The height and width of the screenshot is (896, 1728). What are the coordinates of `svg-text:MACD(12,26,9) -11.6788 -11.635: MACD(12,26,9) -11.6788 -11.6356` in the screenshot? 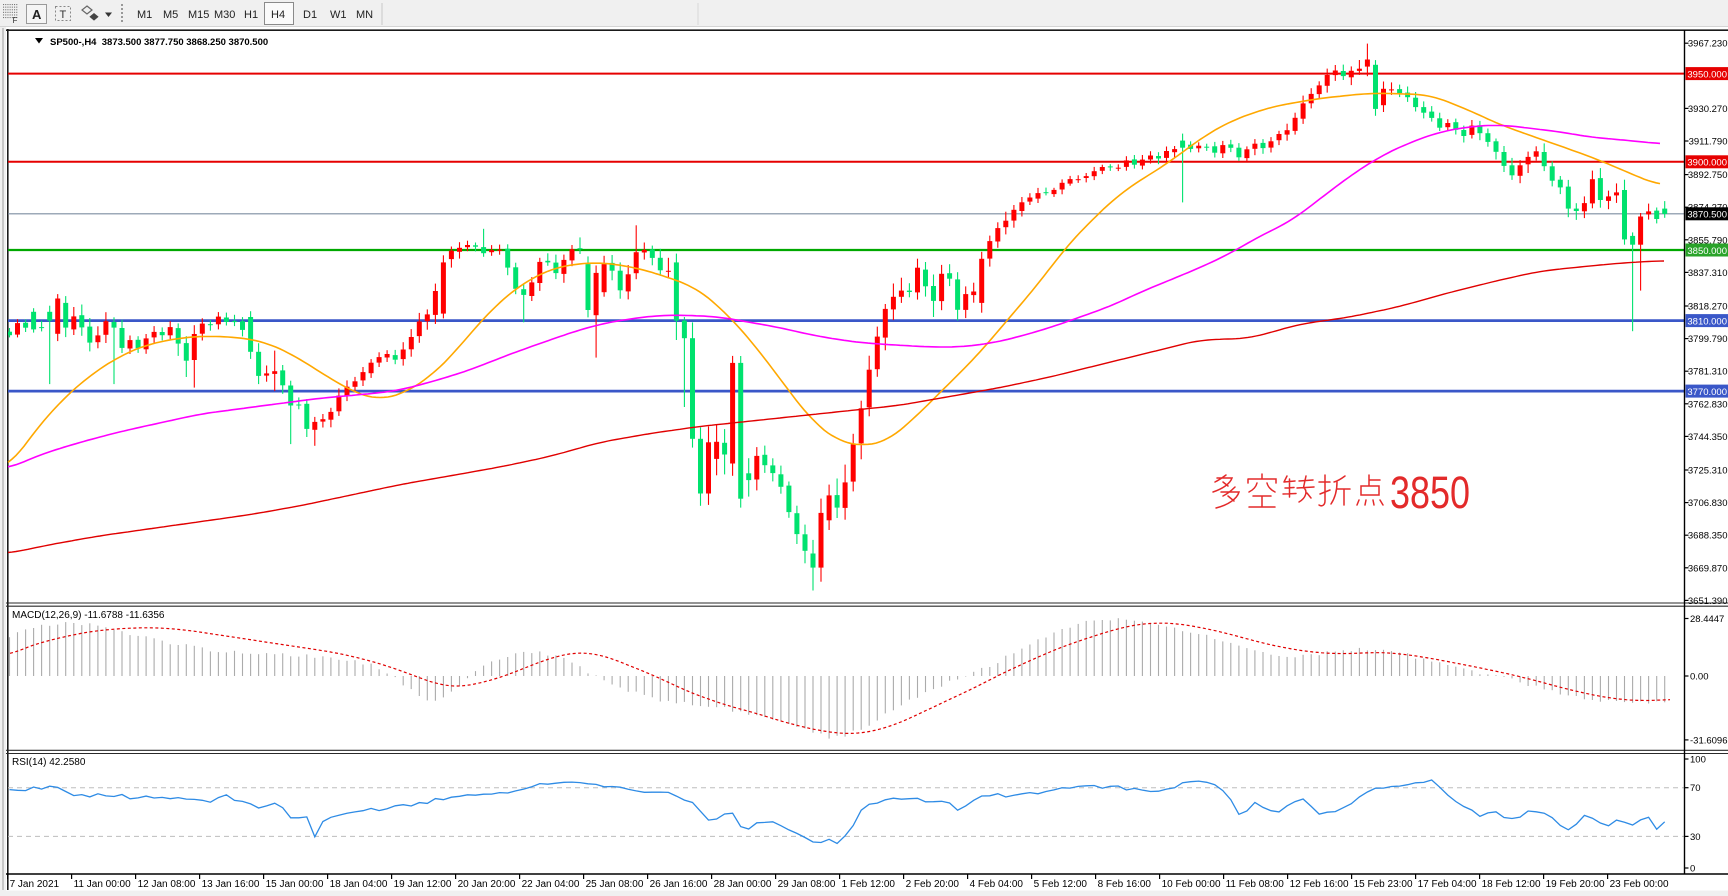 It's located at (88, 615).